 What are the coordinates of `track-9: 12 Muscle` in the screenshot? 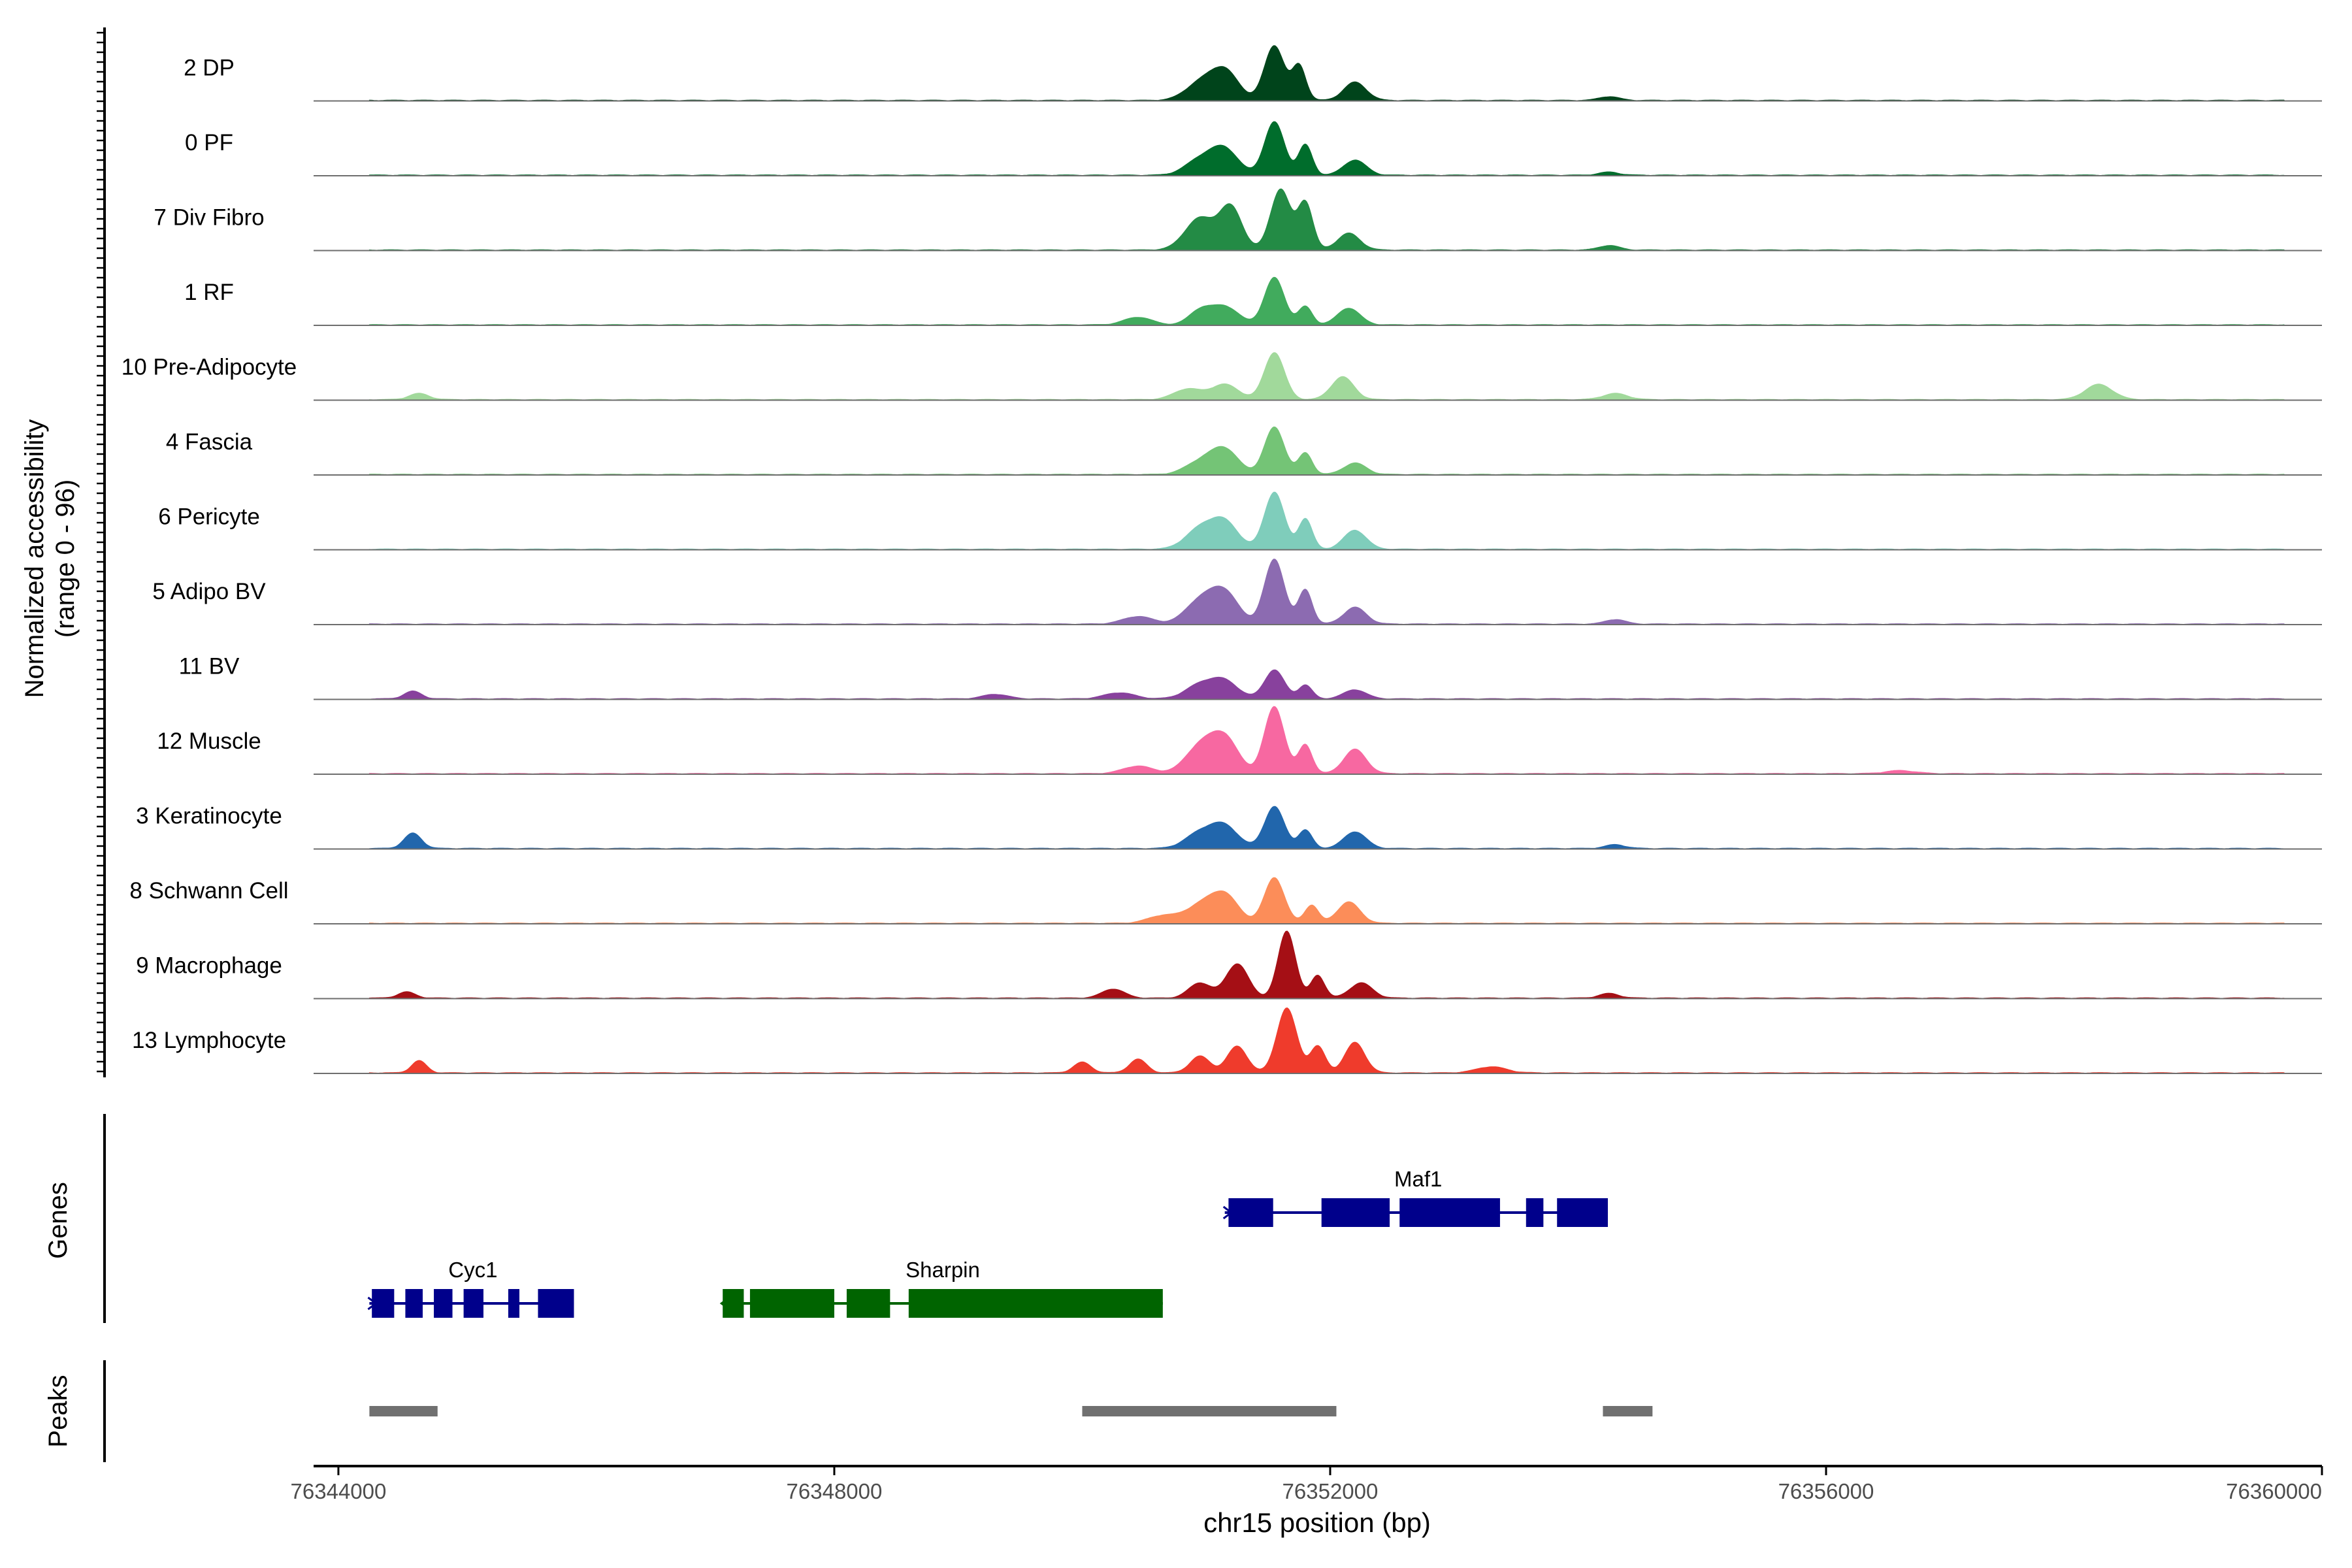 It's located at (1239, 740).